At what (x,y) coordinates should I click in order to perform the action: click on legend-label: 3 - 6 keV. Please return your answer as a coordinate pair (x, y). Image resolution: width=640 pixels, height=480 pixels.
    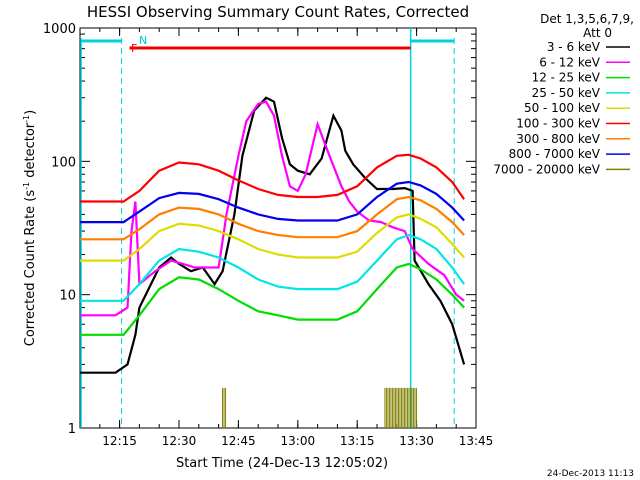
    Looking at the image, I should click on (574, 47).